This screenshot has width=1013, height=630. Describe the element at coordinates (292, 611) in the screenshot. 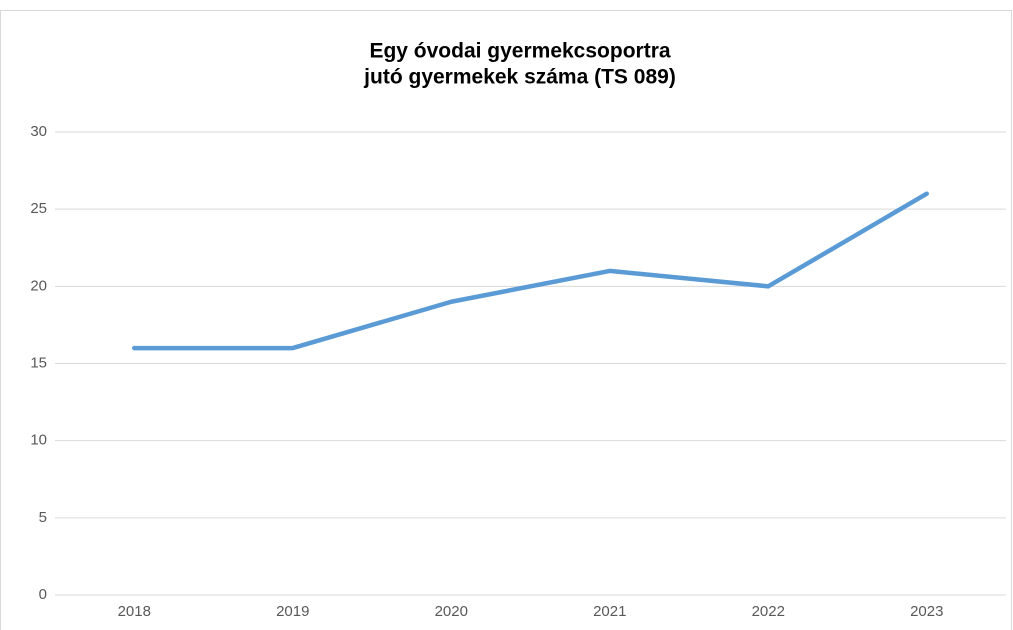

I see `x-tick-label: 2019` at that location.